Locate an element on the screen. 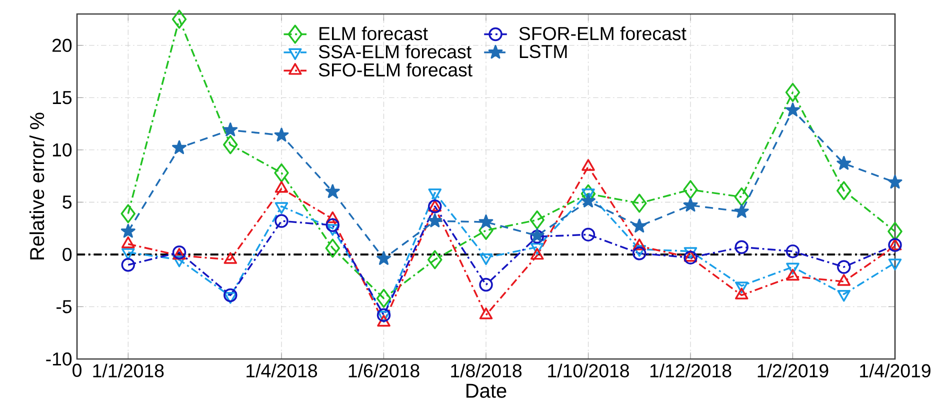  x-axis-title: Date is located at coordinates (486, 391).